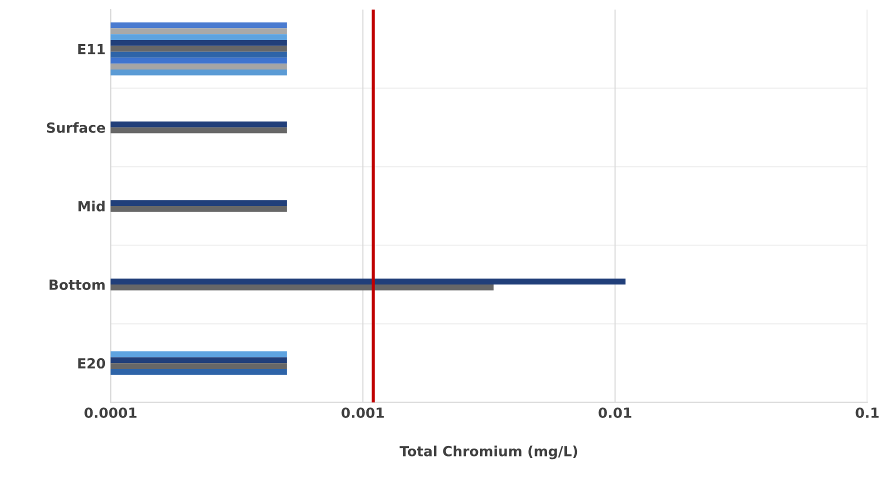 This screenshot has height=479, width=885. What do you see at coordinates (363, 412) in the screenshot?
I see `x-tick-label: 0.001` at bounding box center [363, 412].